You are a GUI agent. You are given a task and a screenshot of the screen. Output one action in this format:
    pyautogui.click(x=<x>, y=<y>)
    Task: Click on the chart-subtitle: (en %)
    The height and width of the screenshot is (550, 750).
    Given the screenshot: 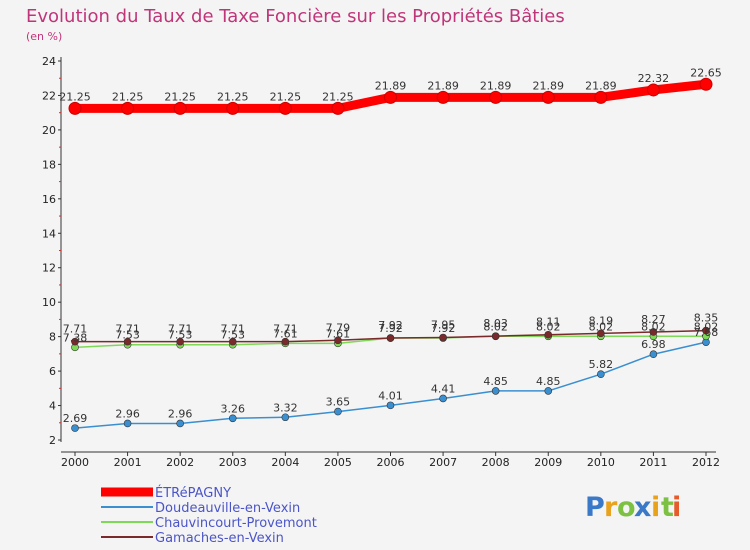 What is the action you would take?
    pyautogui.click(x=44, y=36)
    